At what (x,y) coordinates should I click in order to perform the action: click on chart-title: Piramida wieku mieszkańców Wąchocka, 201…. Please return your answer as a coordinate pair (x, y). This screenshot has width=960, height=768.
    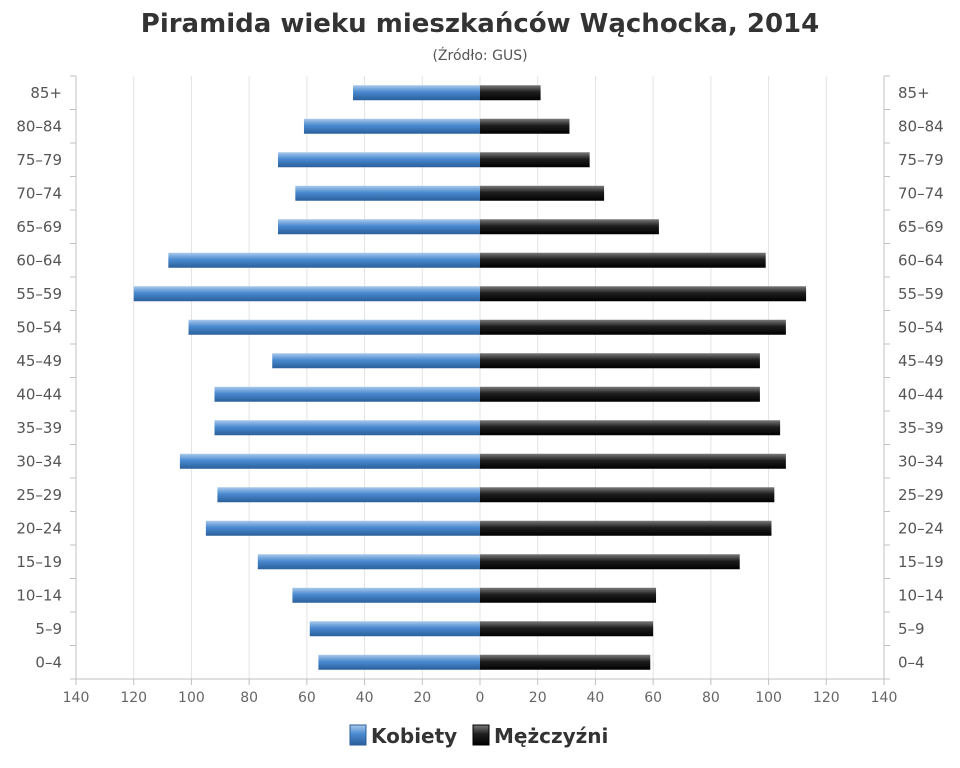
    Looking at the image, I should click on (480, 24).